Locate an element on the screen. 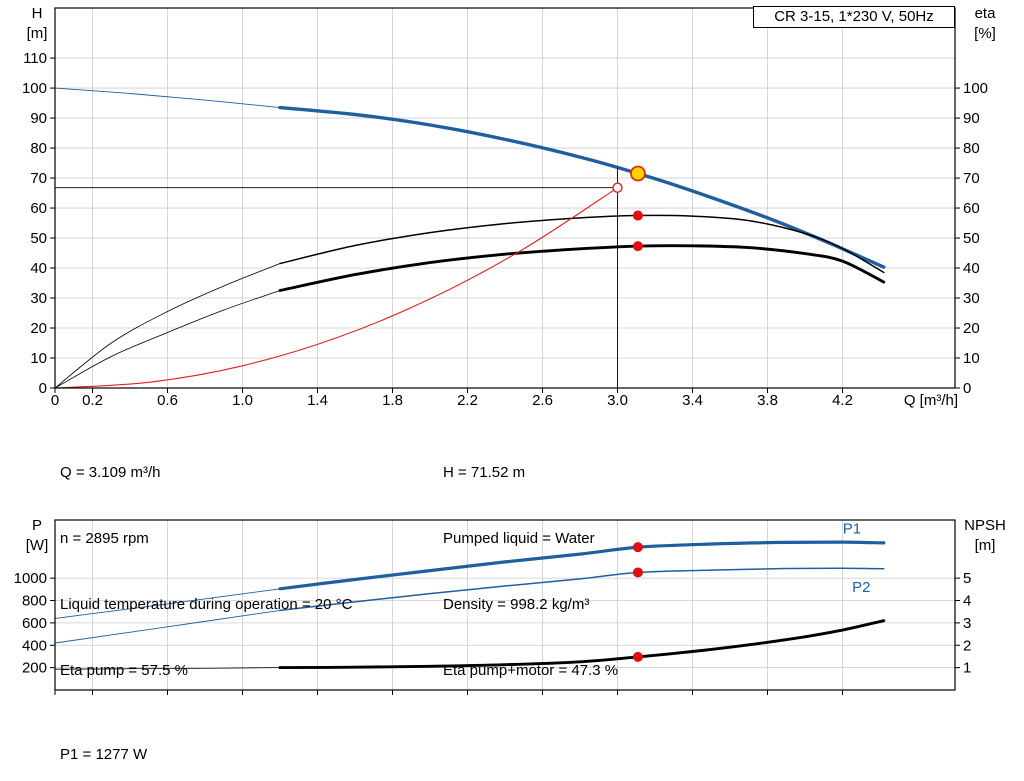 The height and width of the screenshot is (781, 1024). x-axis-title: Q [m³/h] is located at coordinates (931, 400).